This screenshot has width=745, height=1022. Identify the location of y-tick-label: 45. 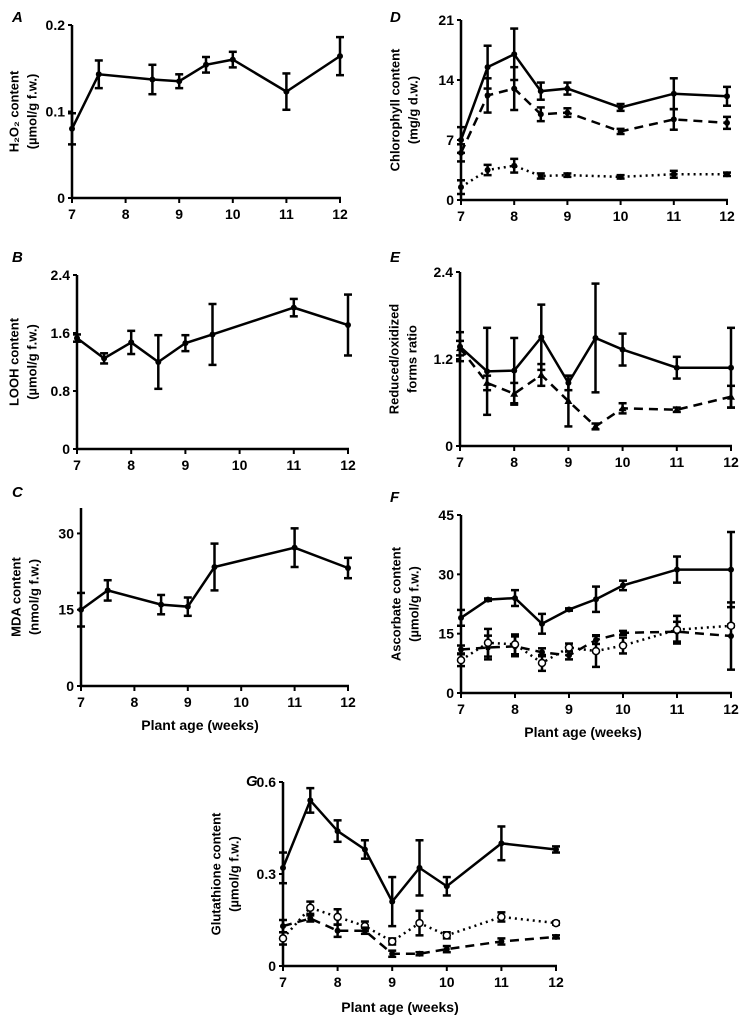
(446, 515).